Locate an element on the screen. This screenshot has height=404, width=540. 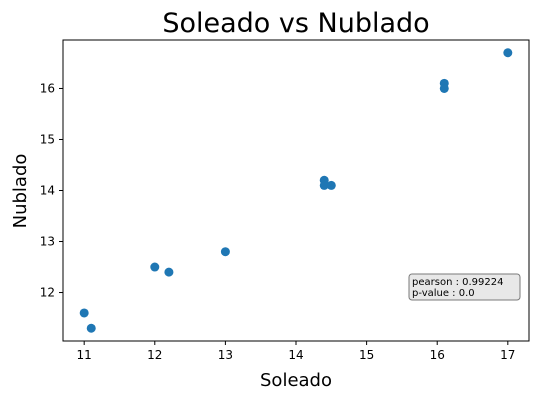
x-tick-label: 12 is located at coordinates (154, 355).